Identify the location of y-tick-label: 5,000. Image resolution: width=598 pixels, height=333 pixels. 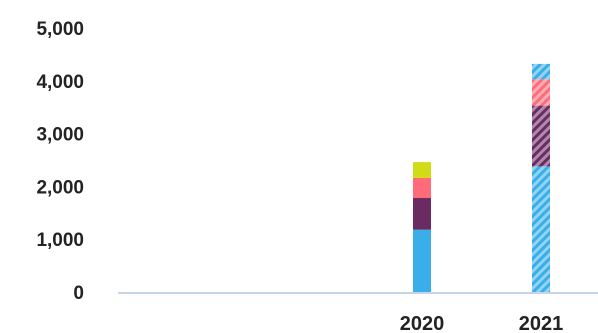
(60, 29).